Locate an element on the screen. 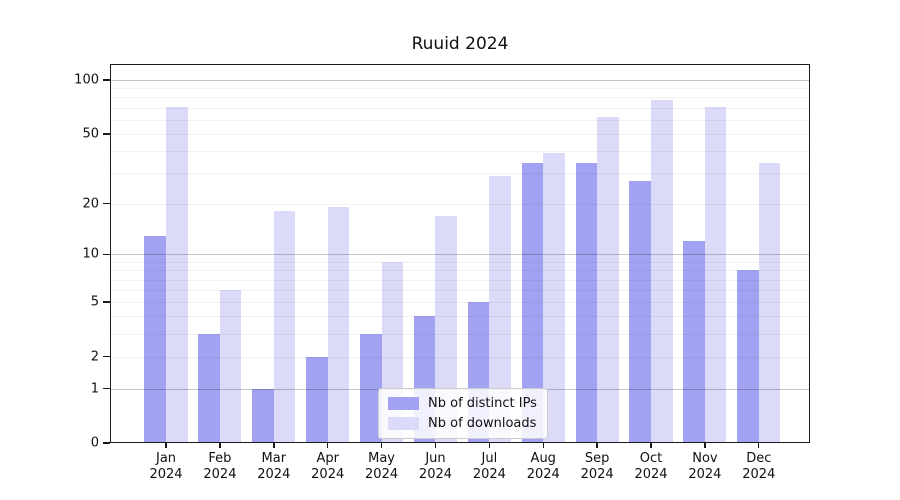  y-tick-label: 5 is located at coordinates (94, 302).